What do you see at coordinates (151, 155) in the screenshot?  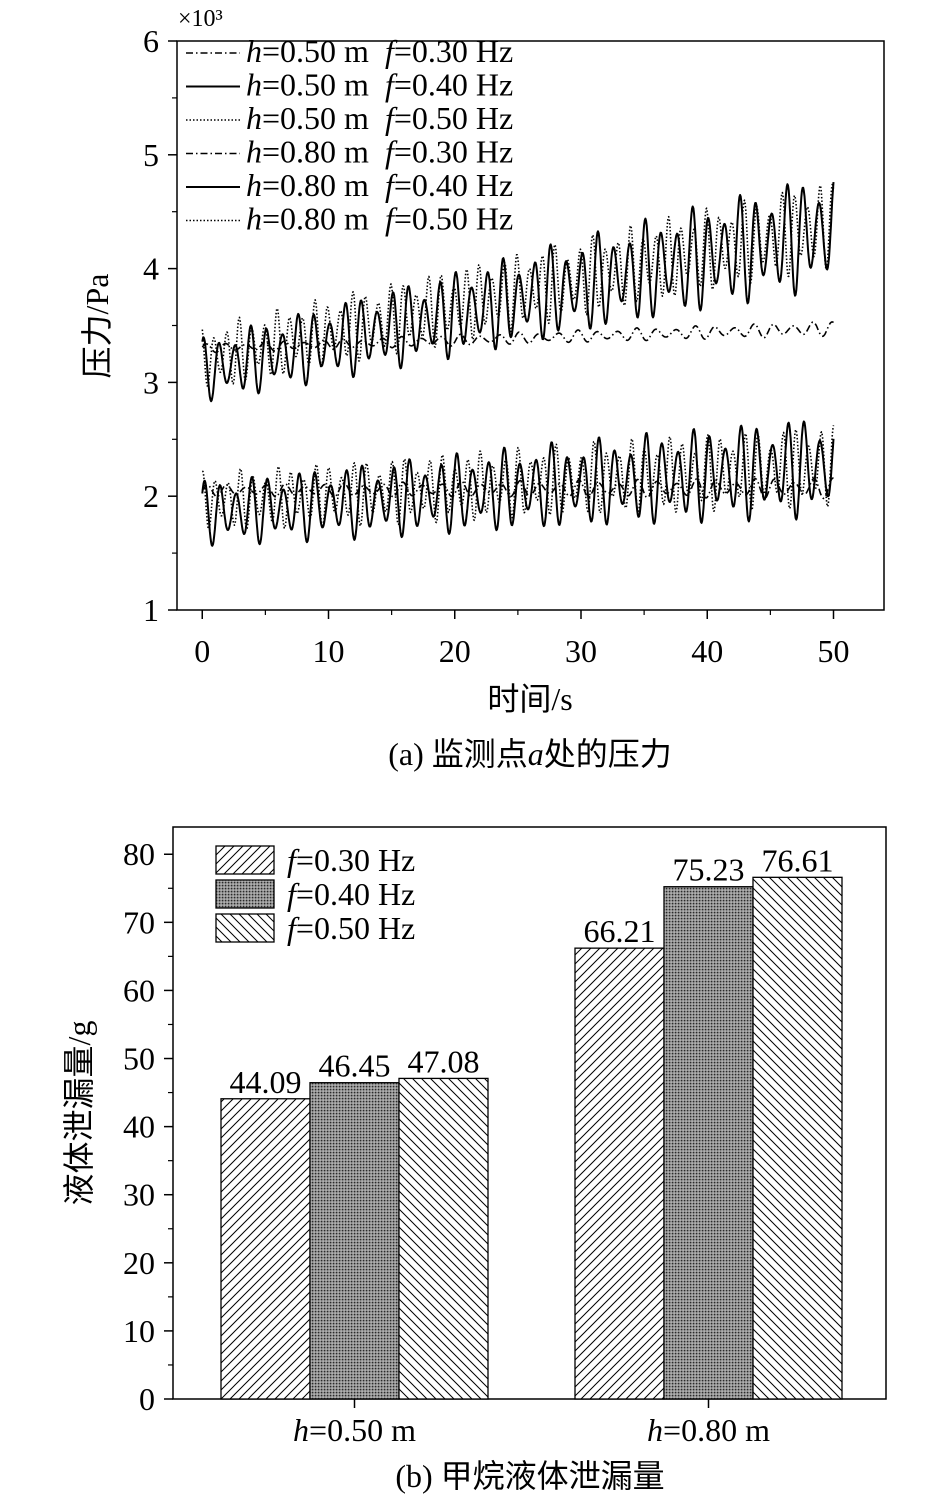 I see `y-tick-label: 5` at bounding box center [151, 155].